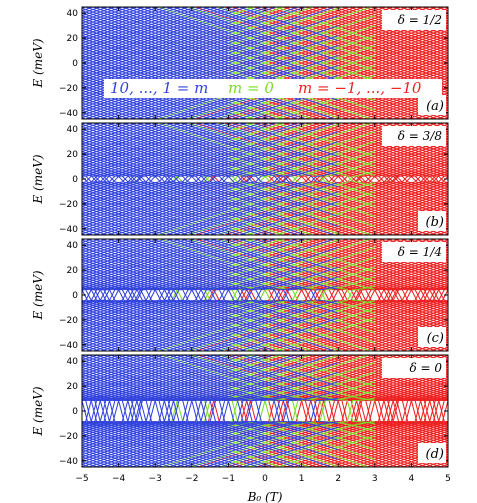 This screenshot has width=477, height=503. What do you see at coordinates (414, 368) in the screenshot?
I see `delta-box` at bounding box center [414, 368].